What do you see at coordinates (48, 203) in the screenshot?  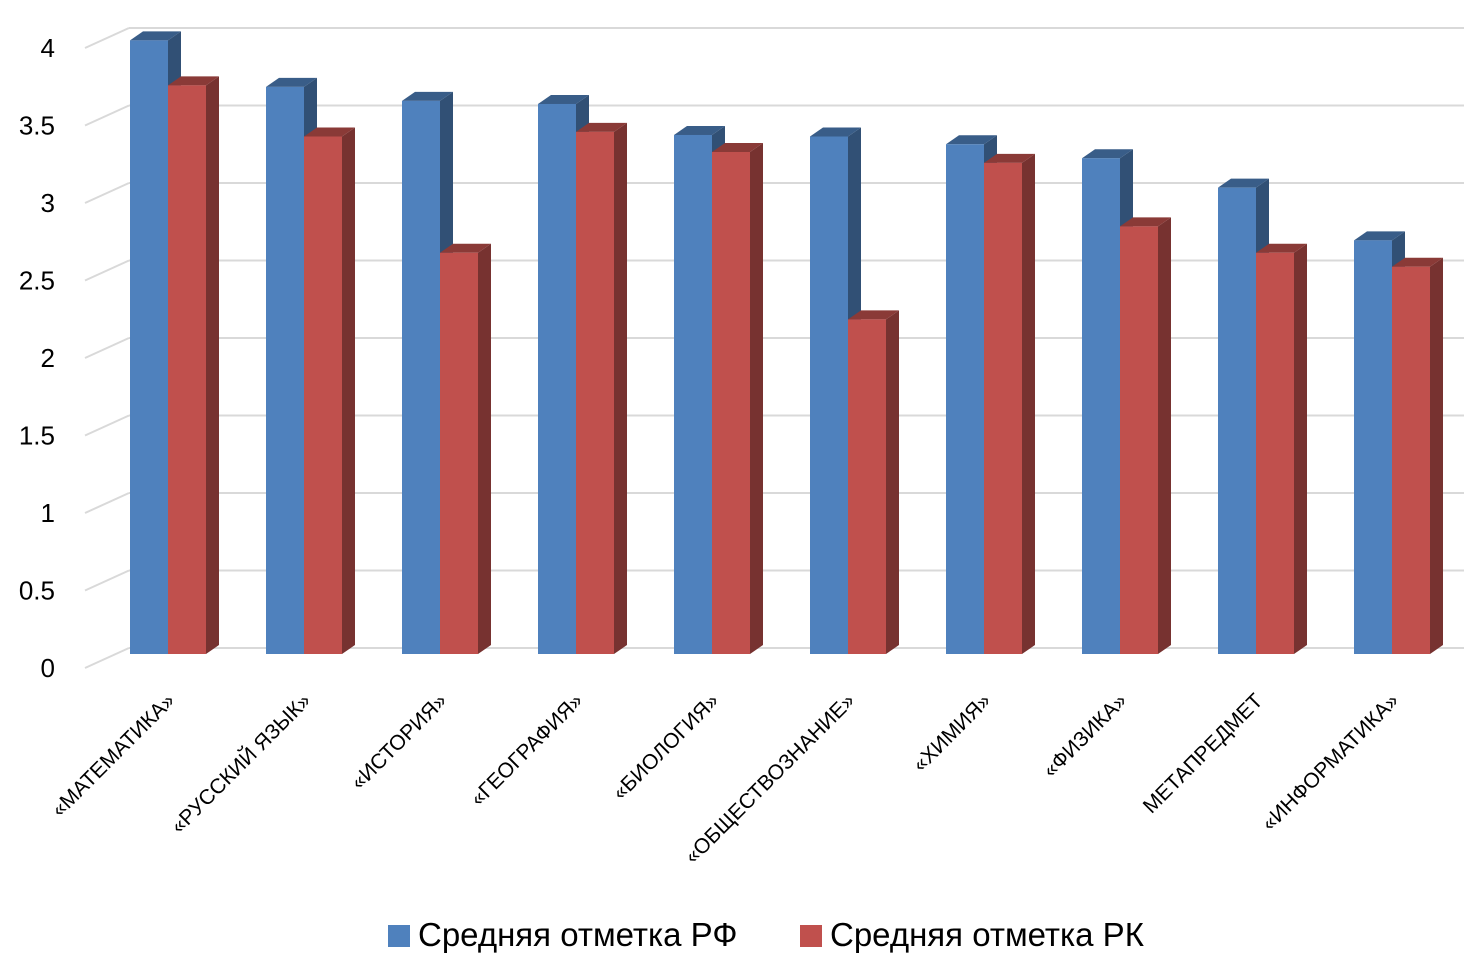 I see `y-tick-label: 3` at bounding box center [48, 203].